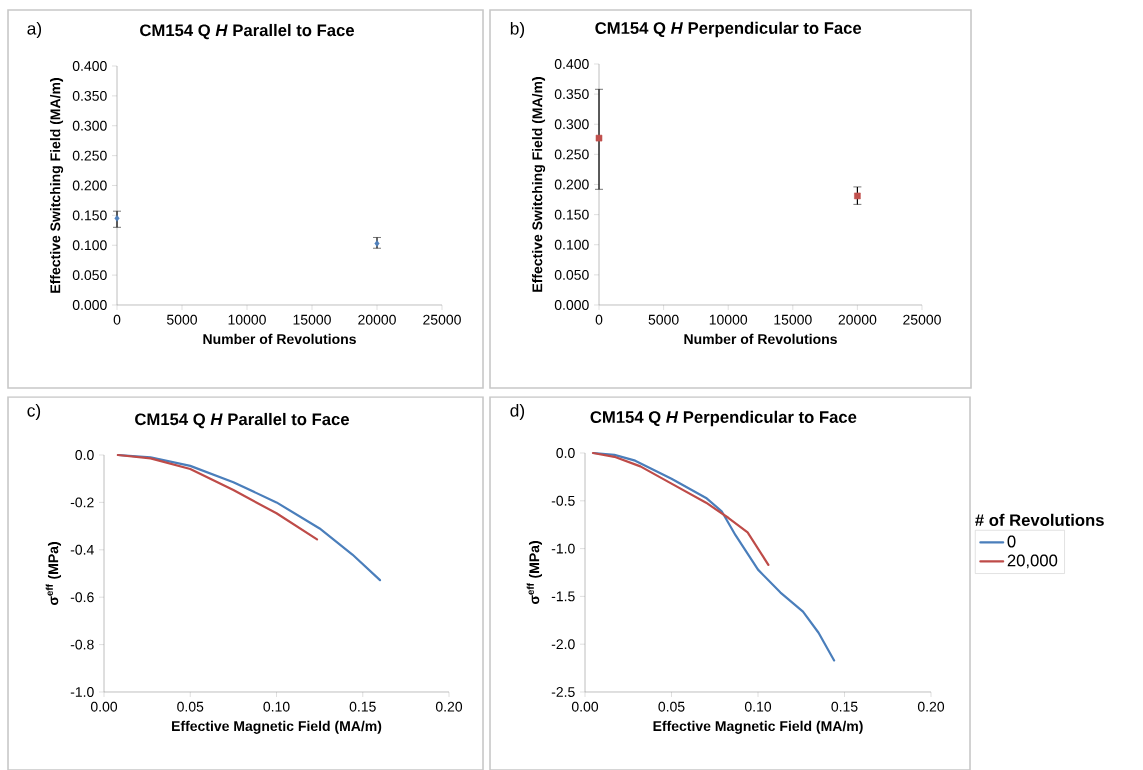  I want to click on y-tick-label: -0.6, so click(82, 597).